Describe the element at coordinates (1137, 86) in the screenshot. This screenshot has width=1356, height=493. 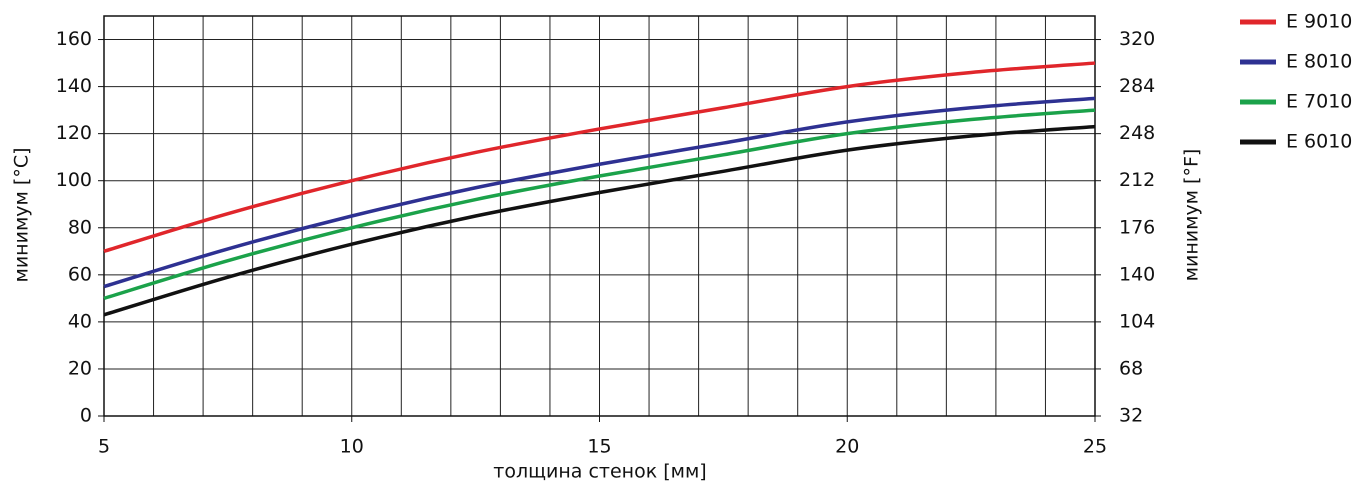
I see `y2-tick-label: 284` at that location.